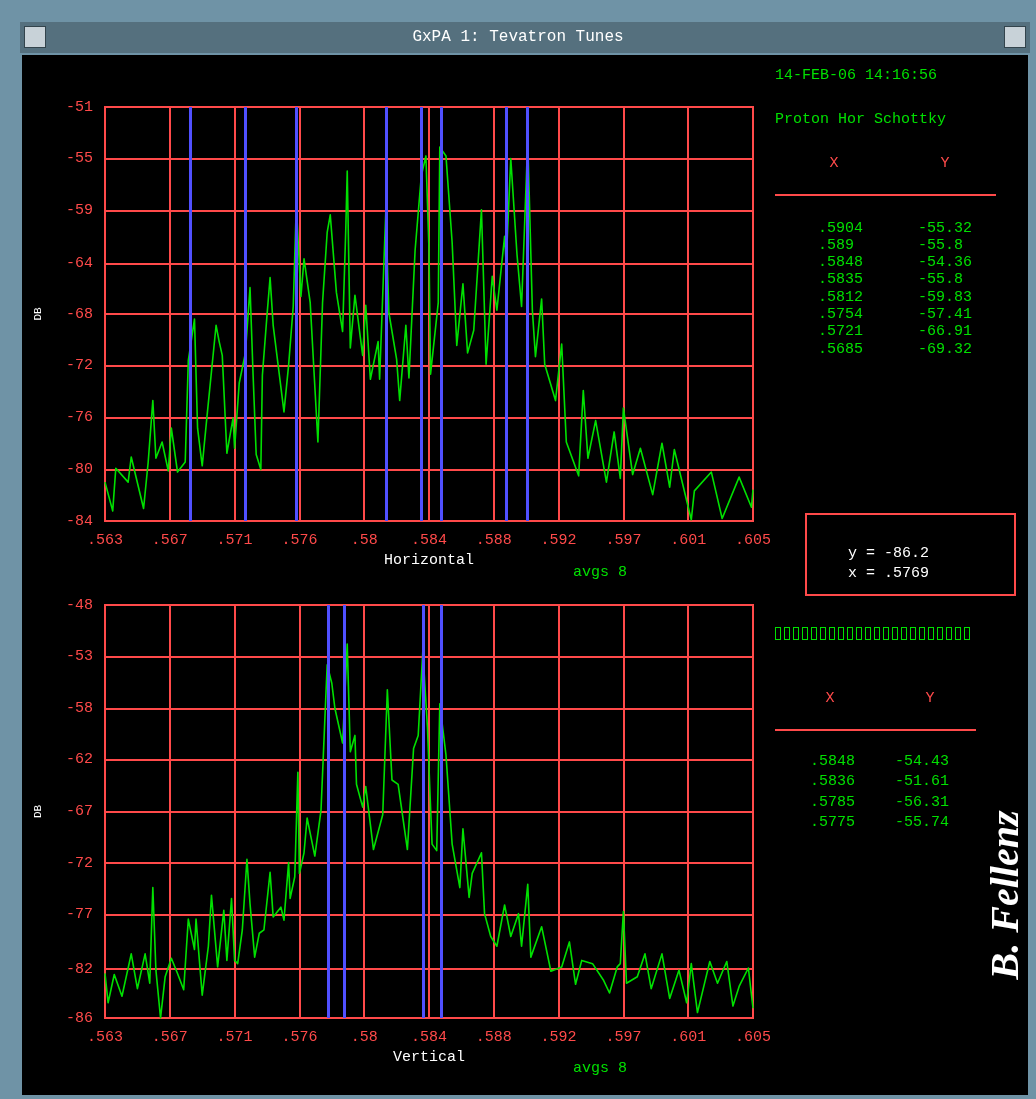 Image resolution: width=1036 pixels, height=1099 pixels. I want to click on text: -54.36, so click(945, 263).